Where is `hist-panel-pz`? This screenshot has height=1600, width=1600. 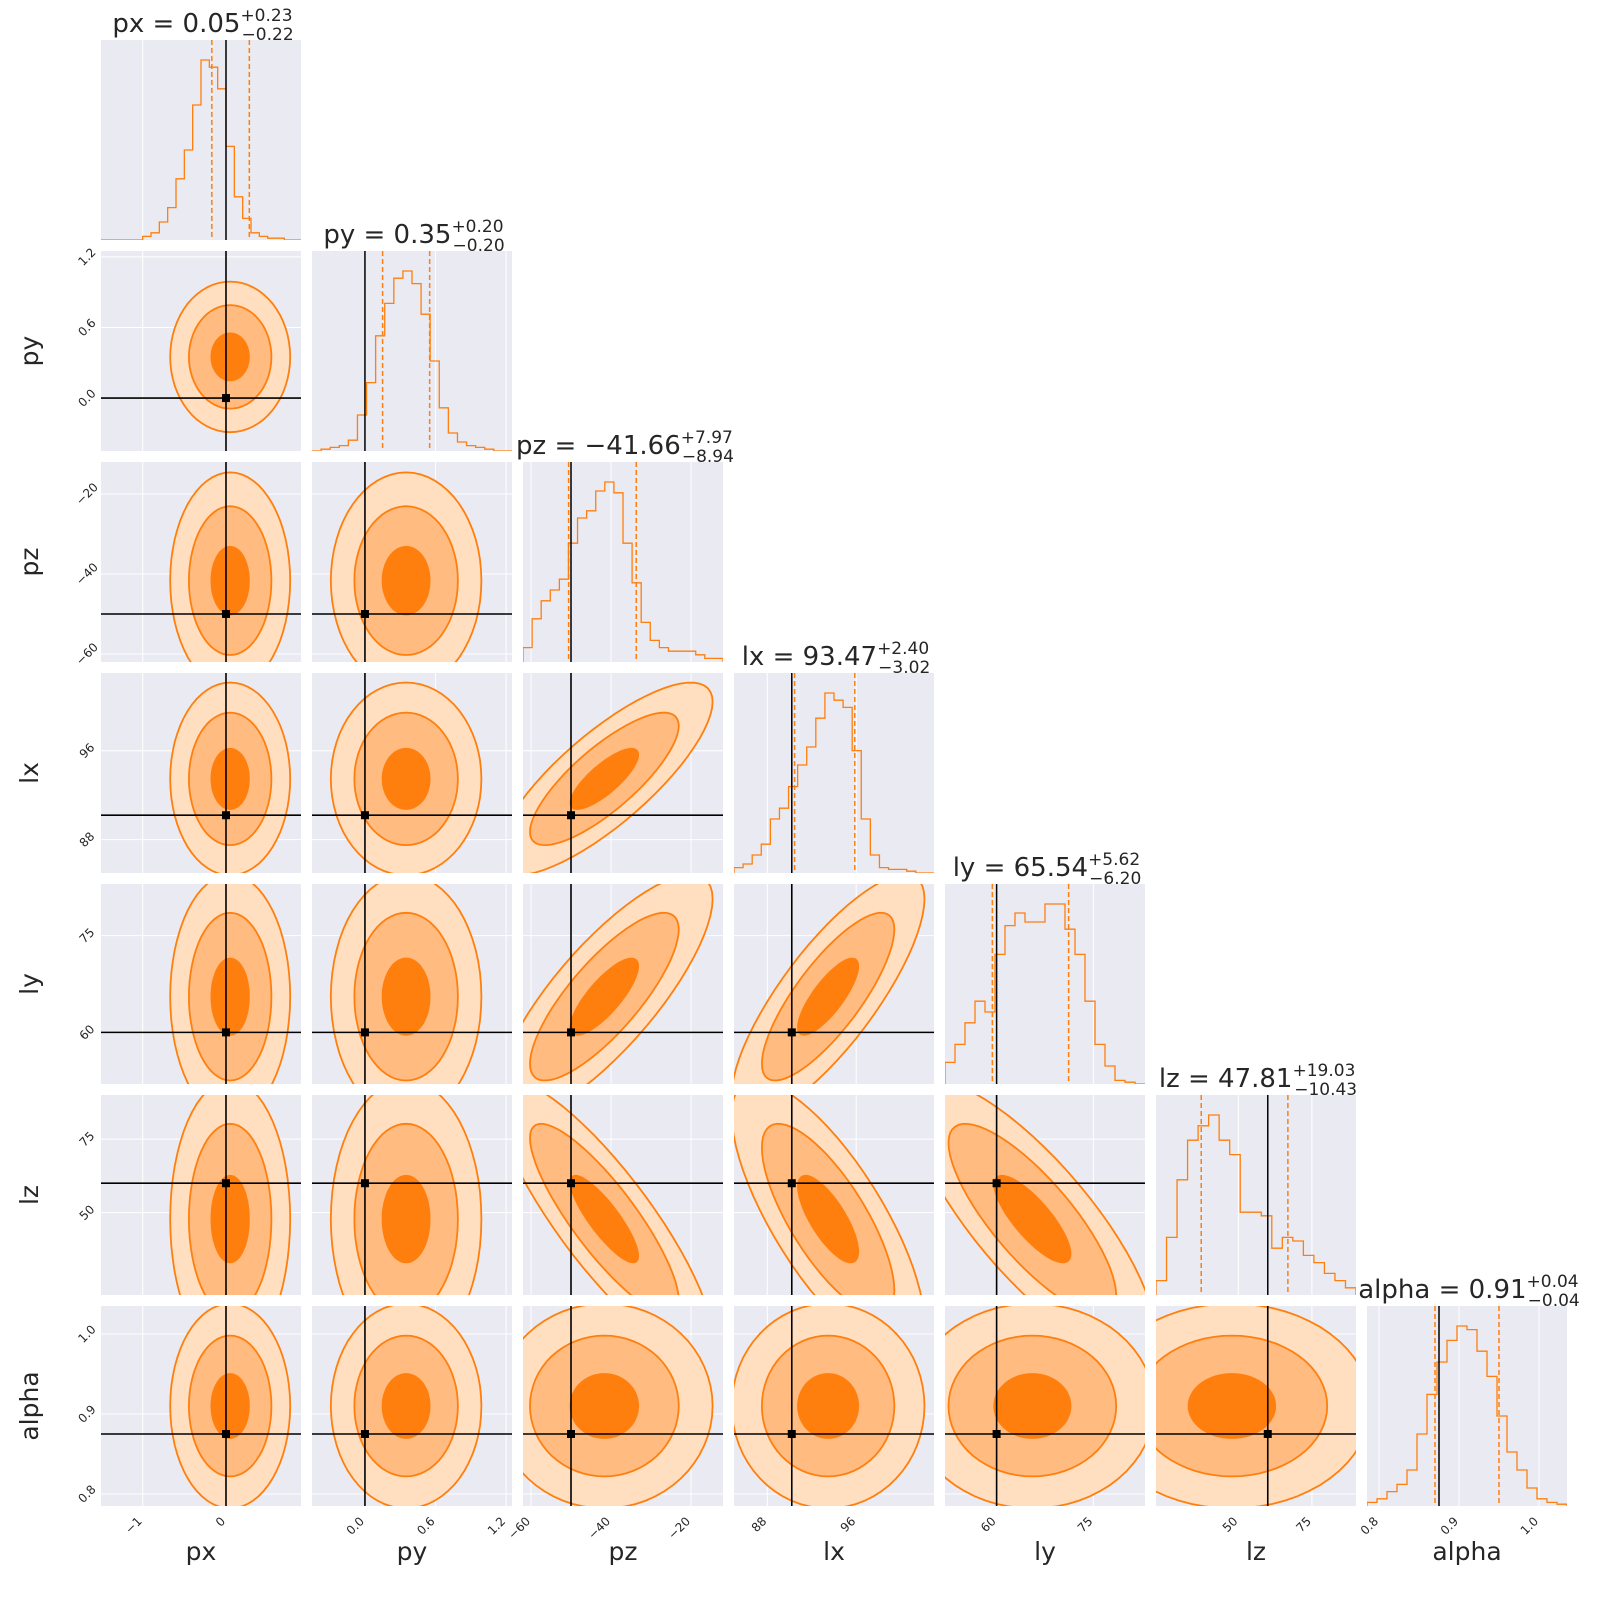 hist-panel-pz is located at coordinates (623, 562).